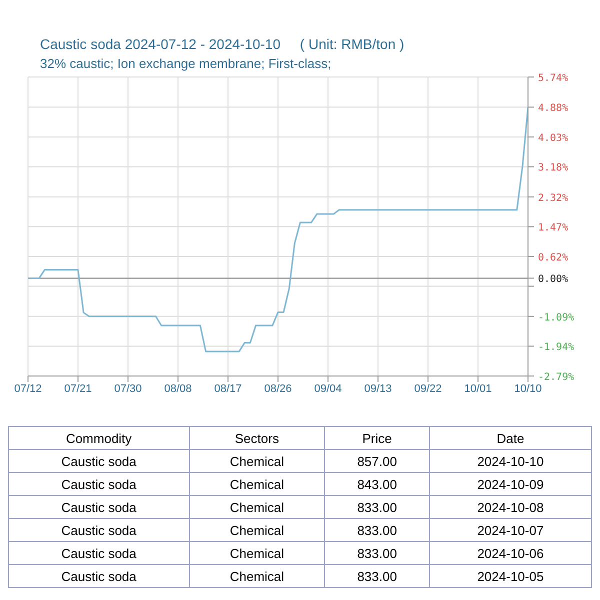  Describe the element at coordinates (556, 318) in the screenshot. I see `y-tick-label: -1.09%` at that location.